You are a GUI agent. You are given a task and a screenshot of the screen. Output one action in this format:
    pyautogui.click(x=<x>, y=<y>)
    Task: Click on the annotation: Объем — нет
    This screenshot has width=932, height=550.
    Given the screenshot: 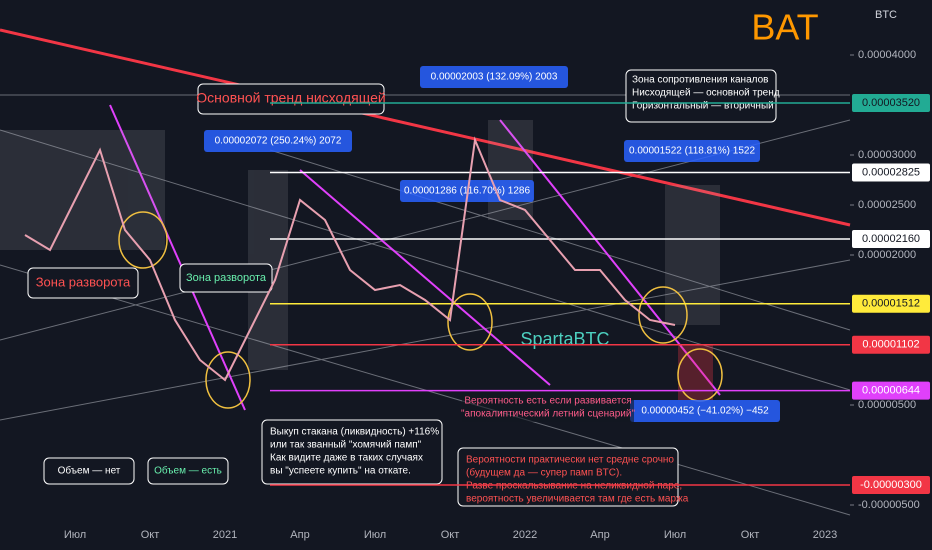 What is the action you would take?
    pyautogui.click(x=89, y=471)
    